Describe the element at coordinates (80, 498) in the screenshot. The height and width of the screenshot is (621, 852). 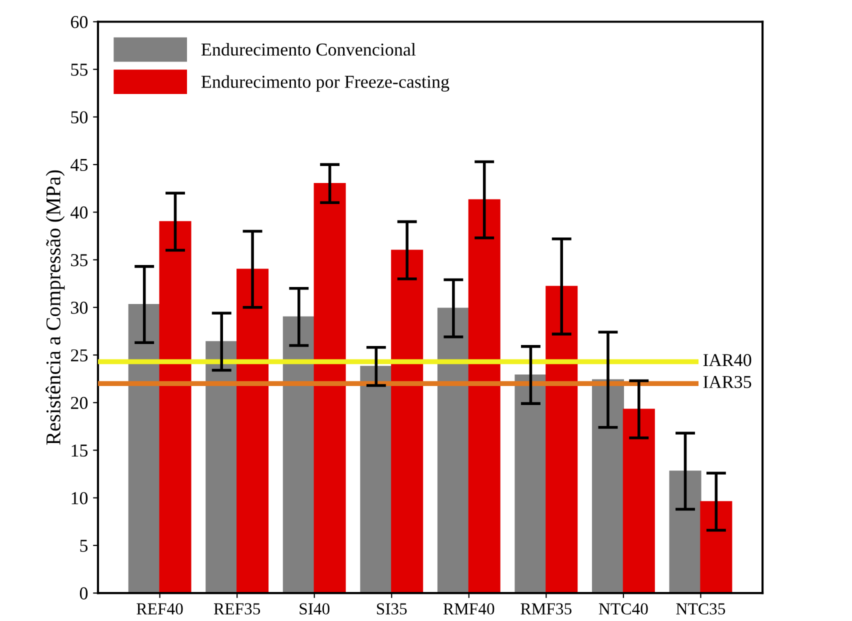
I see `y-tick-label: 10` at that location.